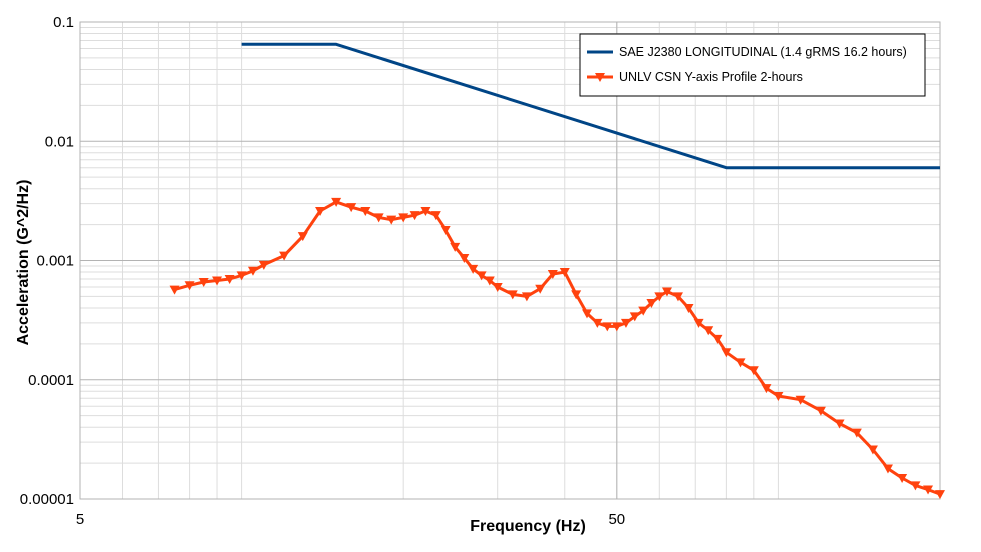  I want to click on x-axis-title: Frequency (Hz), so click(528, 526).